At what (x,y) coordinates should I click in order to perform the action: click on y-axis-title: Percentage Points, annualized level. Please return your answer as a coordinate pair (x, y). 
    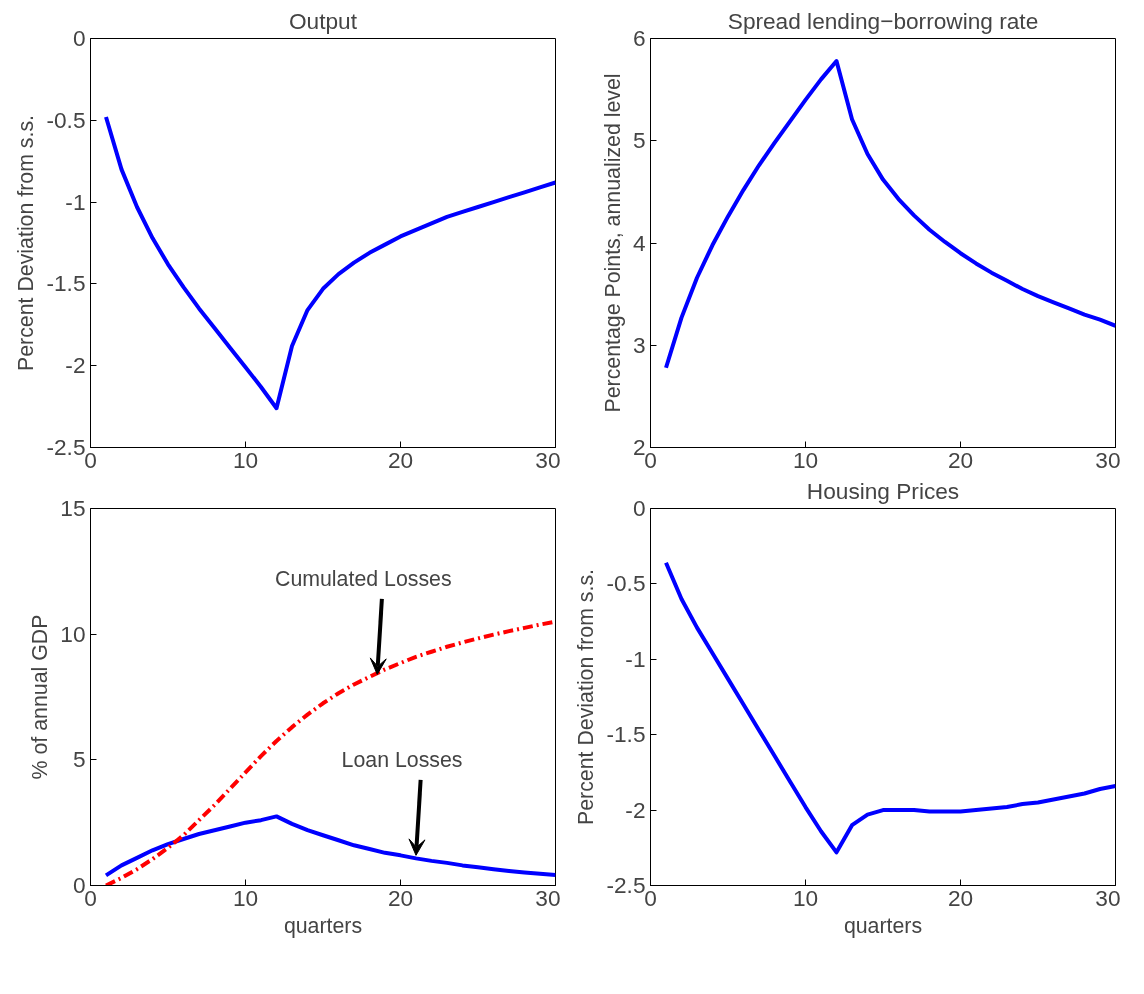
    Looking at the image, I should click on (612, 243).